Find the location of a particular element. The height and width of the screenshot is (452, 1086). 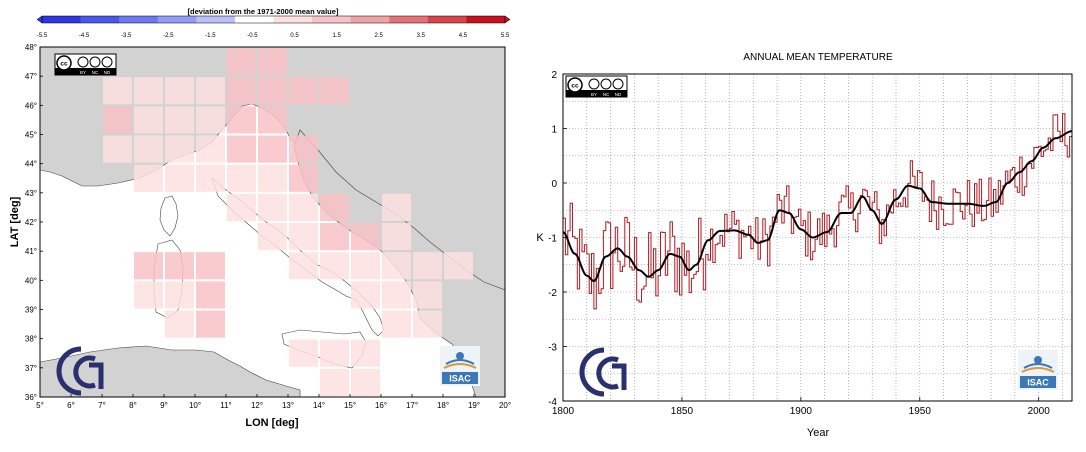

map-x-tick-label: 18° is located at coordinates (443, 405).